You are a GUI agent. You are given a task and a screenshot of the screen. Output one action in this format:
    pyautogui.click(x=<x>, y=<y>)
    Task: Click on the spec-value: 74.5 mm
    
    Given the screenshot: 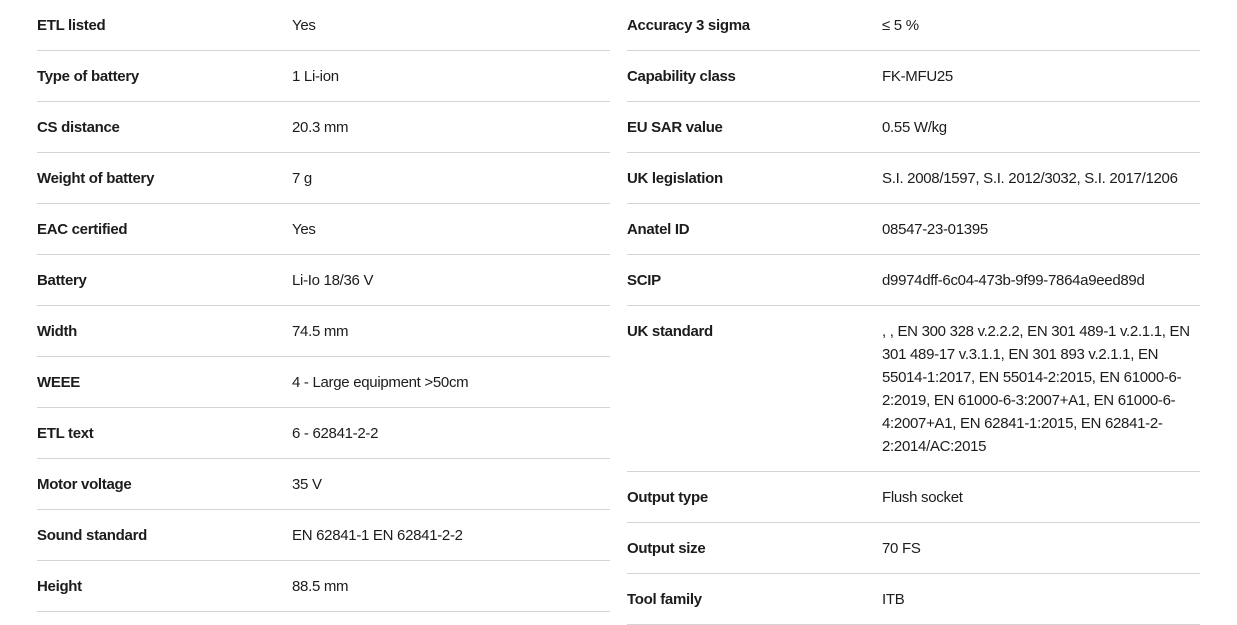 What is the action you would take?
    pyautogui.click(x=320, y=331)
    